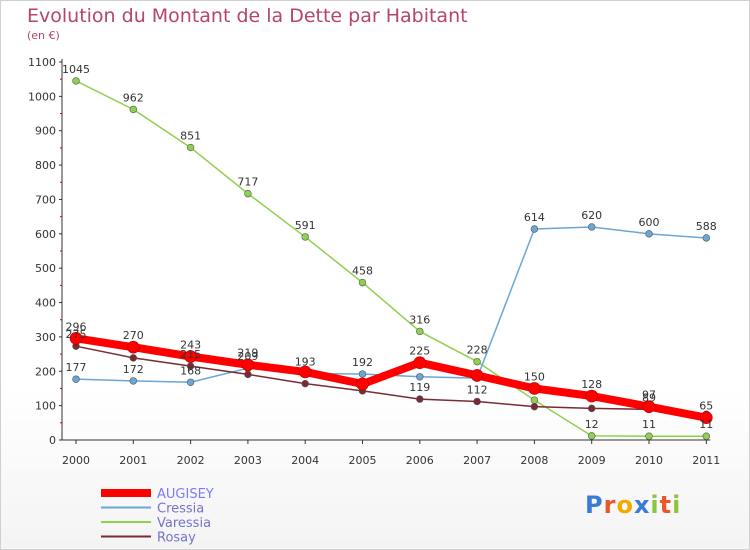 This screenshot has width=750, height=550. Describe the element at coordinates (76, 460) in the screenshot. I see `x-tick-label: 2000` at that location.